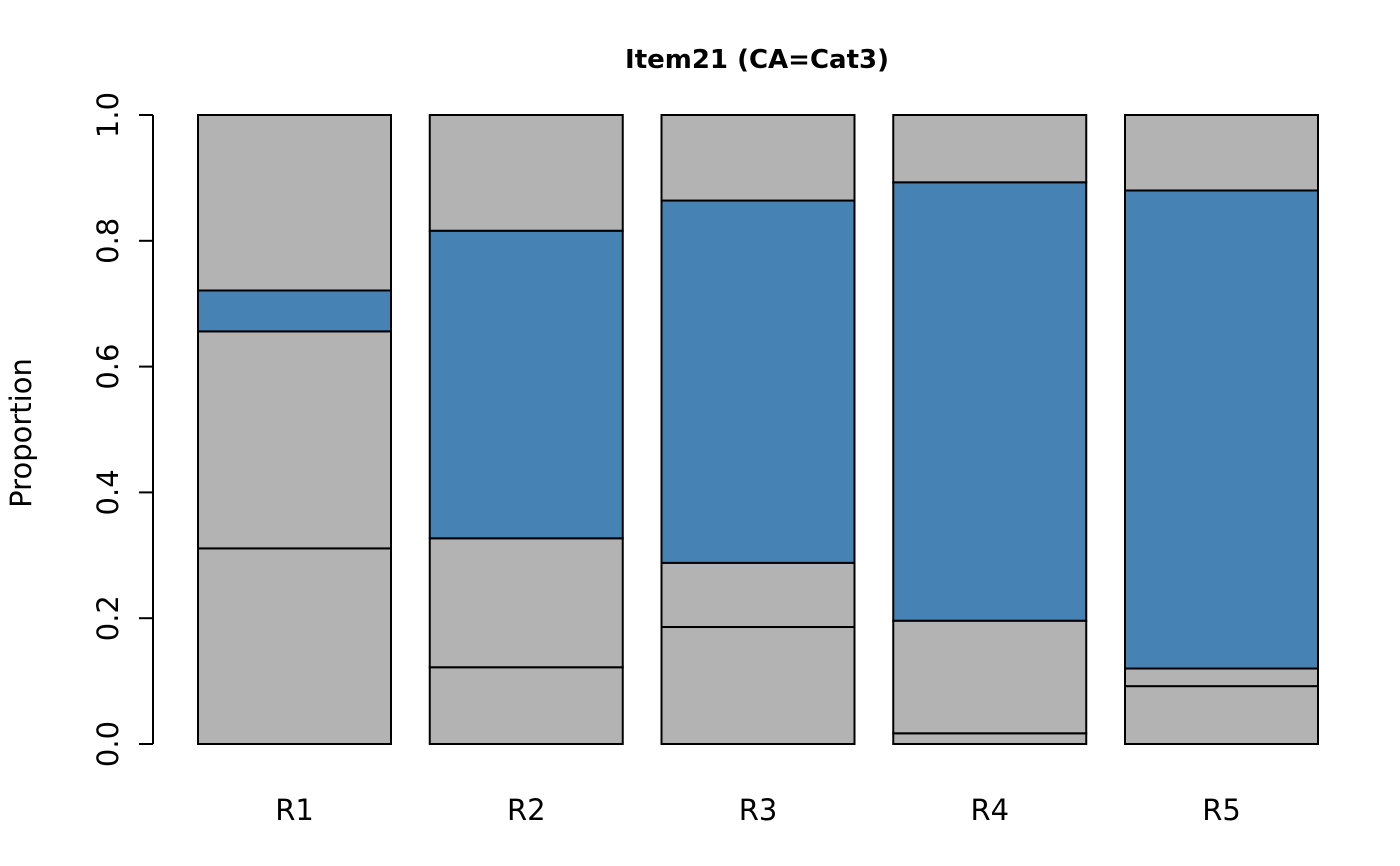 The image size is (1400, 866). I want to click on x-category-label: R3, so click(758, 810).